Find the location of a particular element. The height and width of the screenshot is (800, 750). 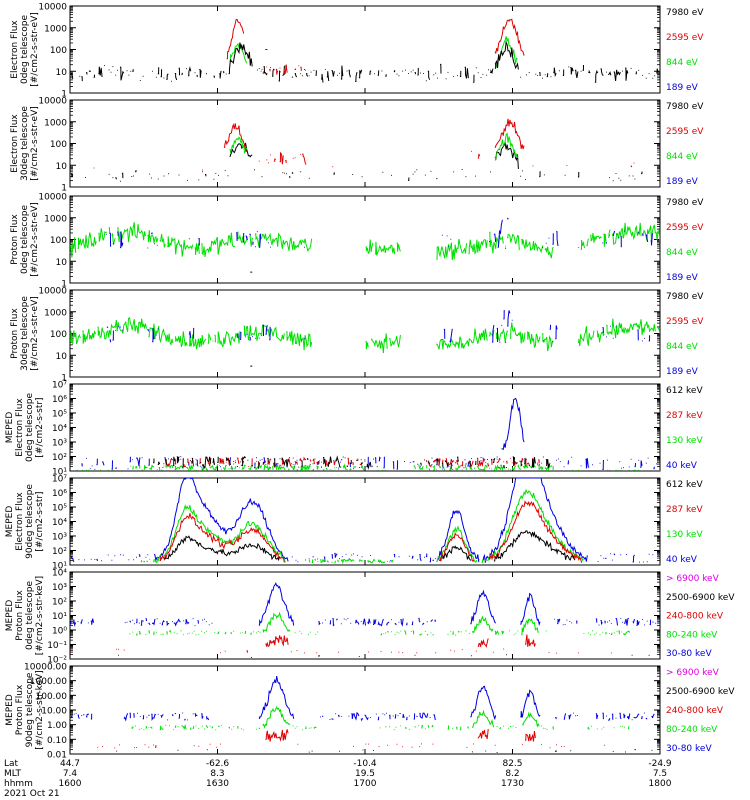

x-tick-label: -62.6 is located at coordinates (218, 764).